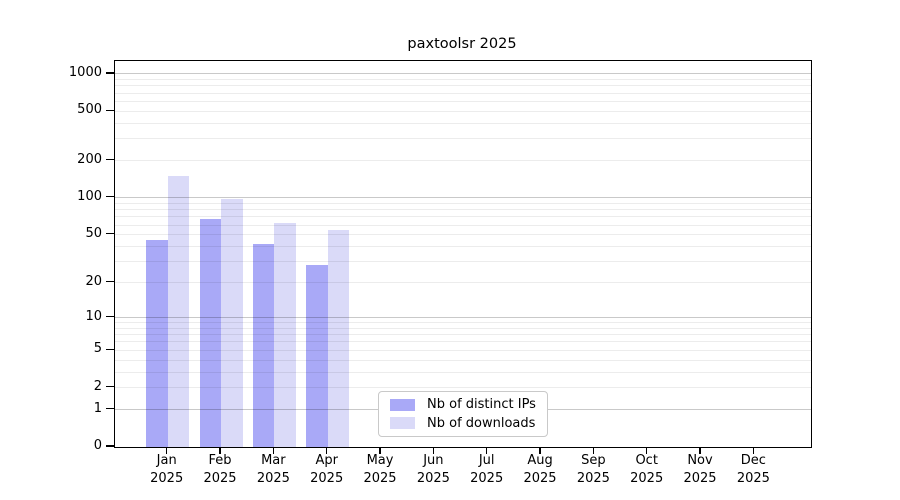 Image resolution: width=900 pixels, height=500 pixels. I want to click on legend-label-distinct-ips: Nb of distinct IPs, so click(481, 405).